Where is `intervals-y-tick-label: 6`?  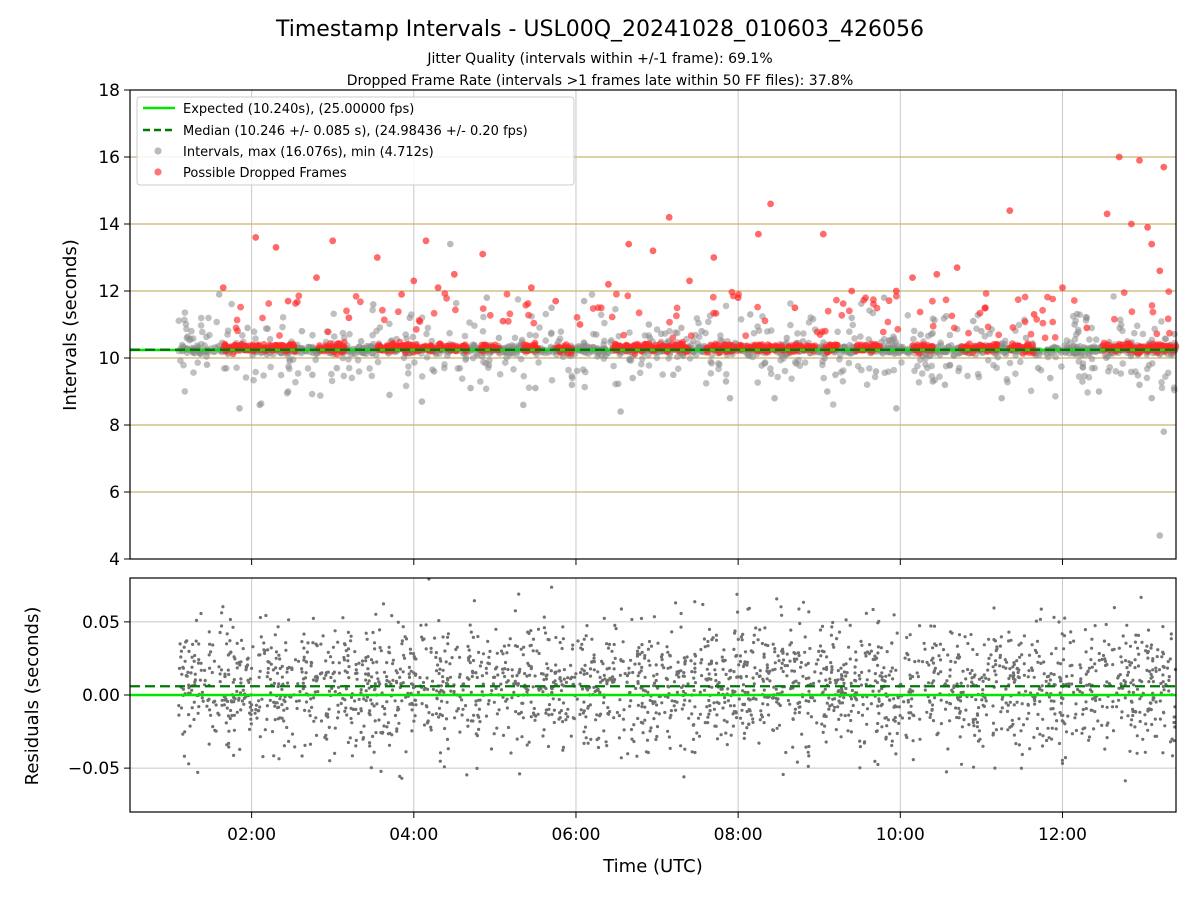 intervals-y-tick-label: 6 is located at coordinates (114, 493).